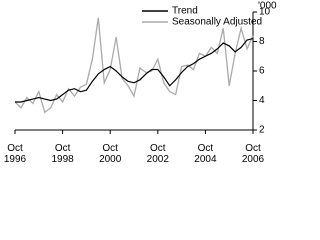 This screenshot has height=240, width=320. What do you see at coordinates (262, 41) in the screenshot?
I see `y-tick-label: 8` at bounding box center [262, 41].